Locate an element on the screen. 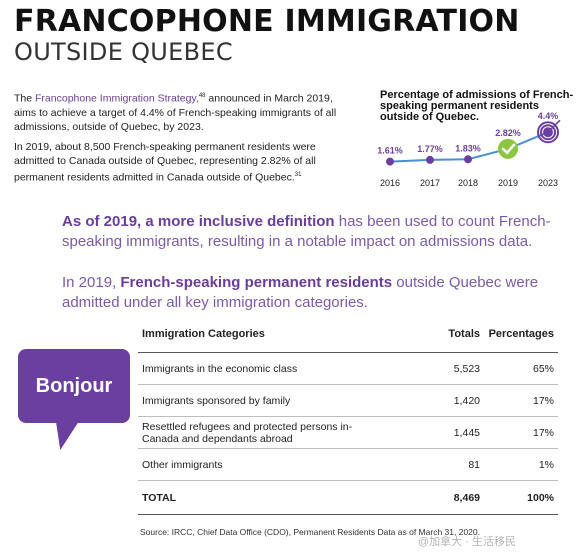  footnote-31: 31 is located at coordinates (298, 175).